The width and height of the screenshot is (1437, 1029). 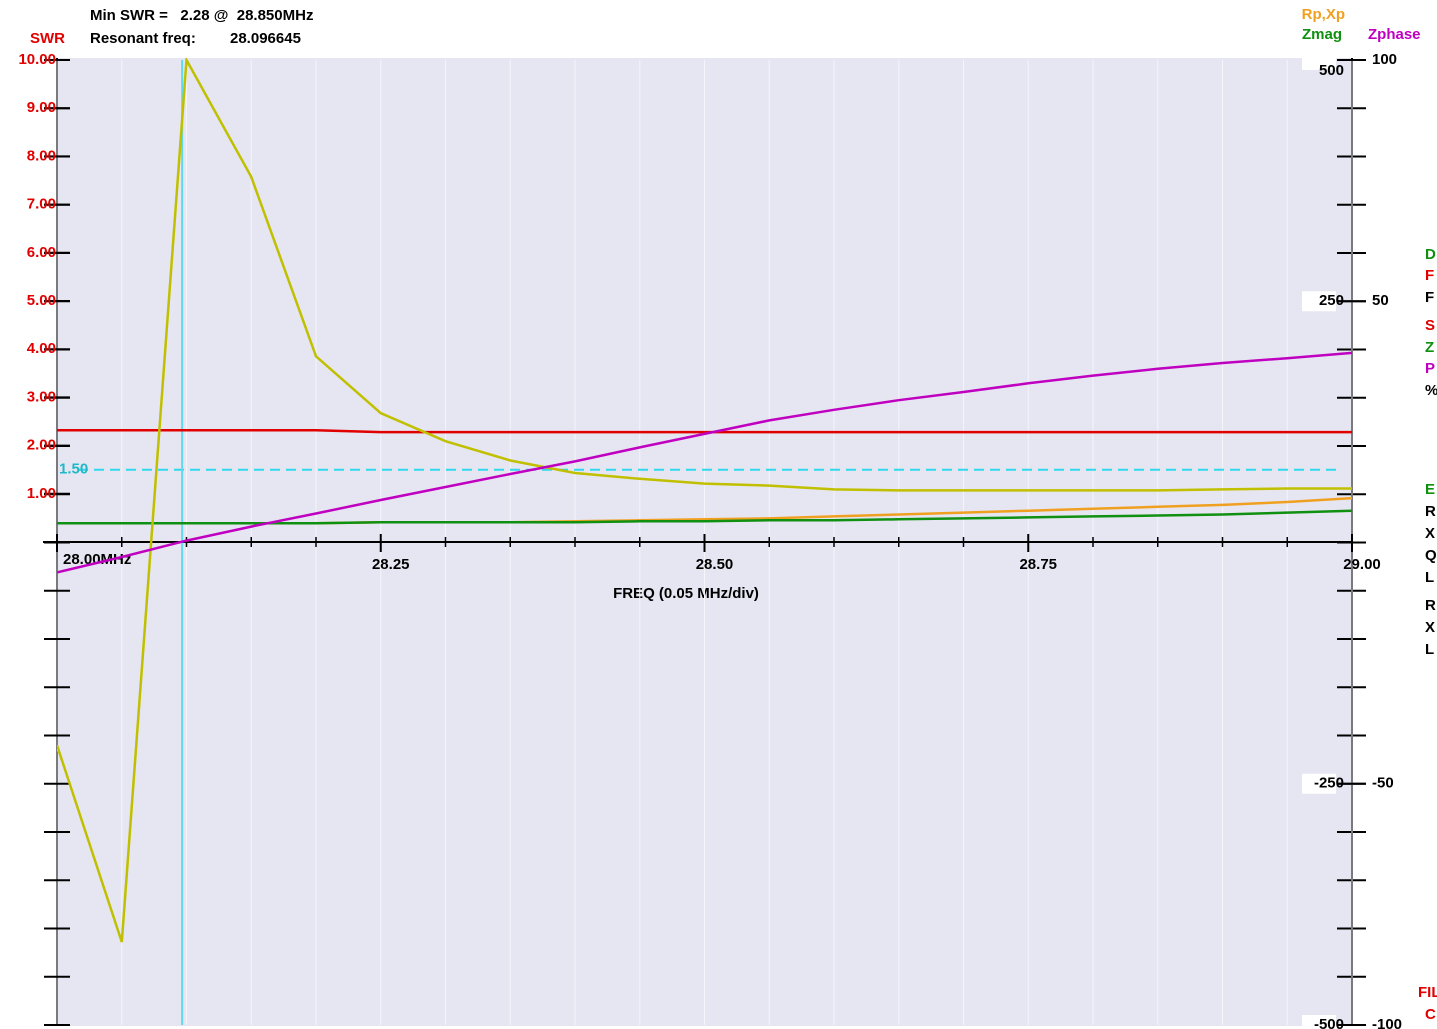 What do you see at coordinates (143, 38) in the screenshot?
I see `resonant-label: Resonant freq:` at bounding box center [143, 38].